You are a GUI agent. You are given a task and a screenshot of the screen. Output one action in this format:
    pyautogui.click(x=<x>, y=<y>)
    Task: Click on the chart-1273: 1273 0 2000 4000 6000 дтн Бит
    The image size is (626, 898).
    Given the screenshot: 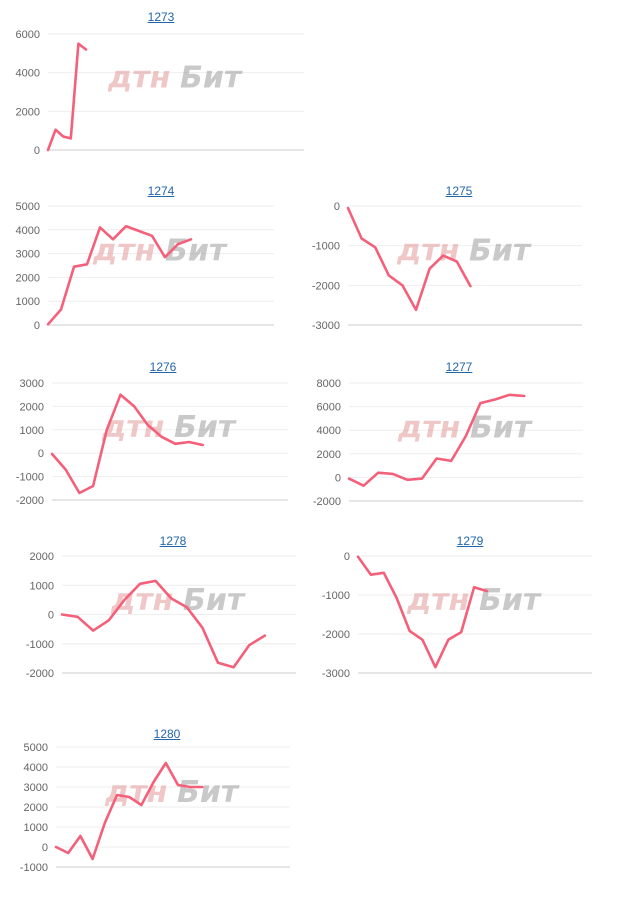 What is the action you would take?
    pyautogui.click(x=155, y=88)
    